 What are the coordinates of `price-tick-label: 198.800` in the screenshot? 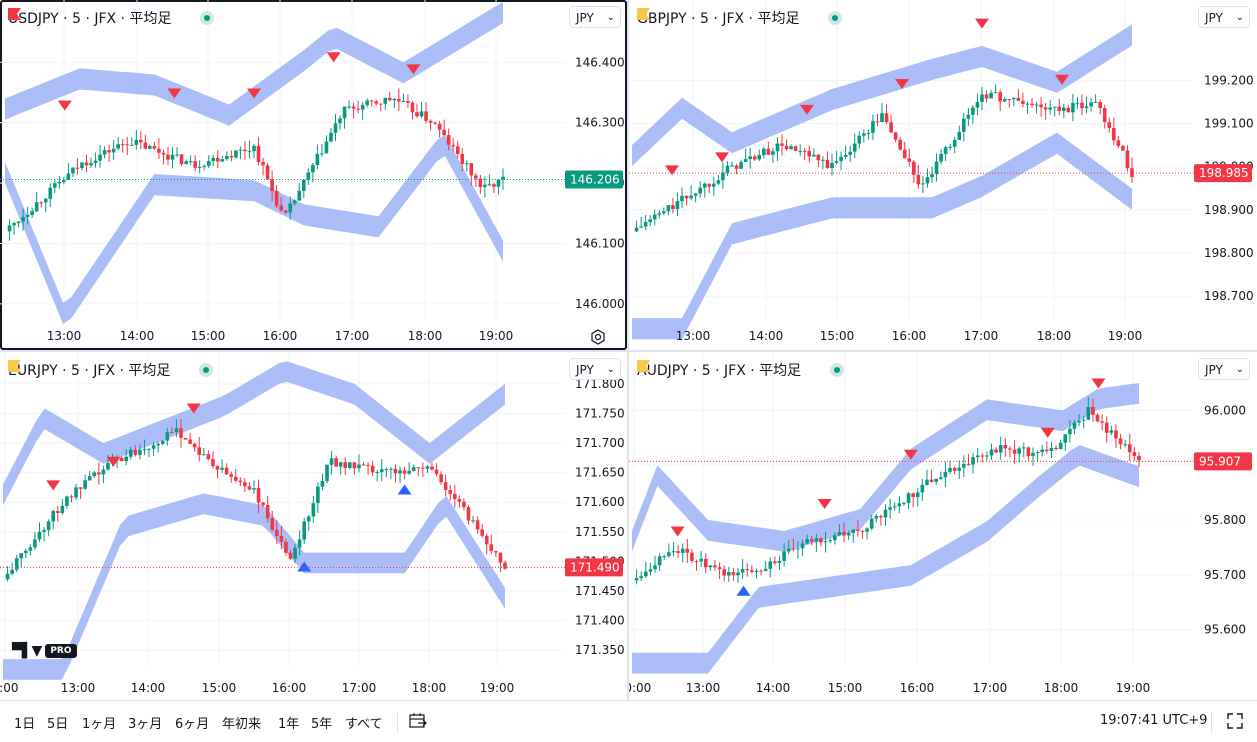 It's located at (1229, 253).